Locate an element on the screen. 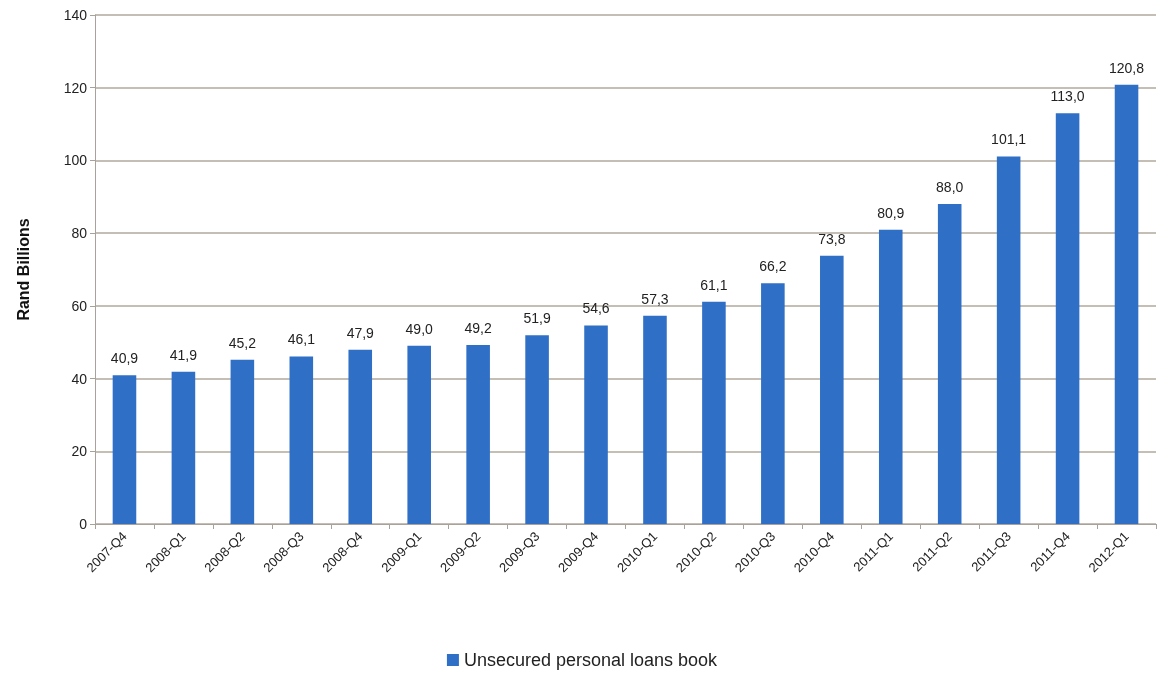 Image resolution: width=1164 pixels, height=682 pixels. y-tick-label: 20 is located at coordinates (79, 451).